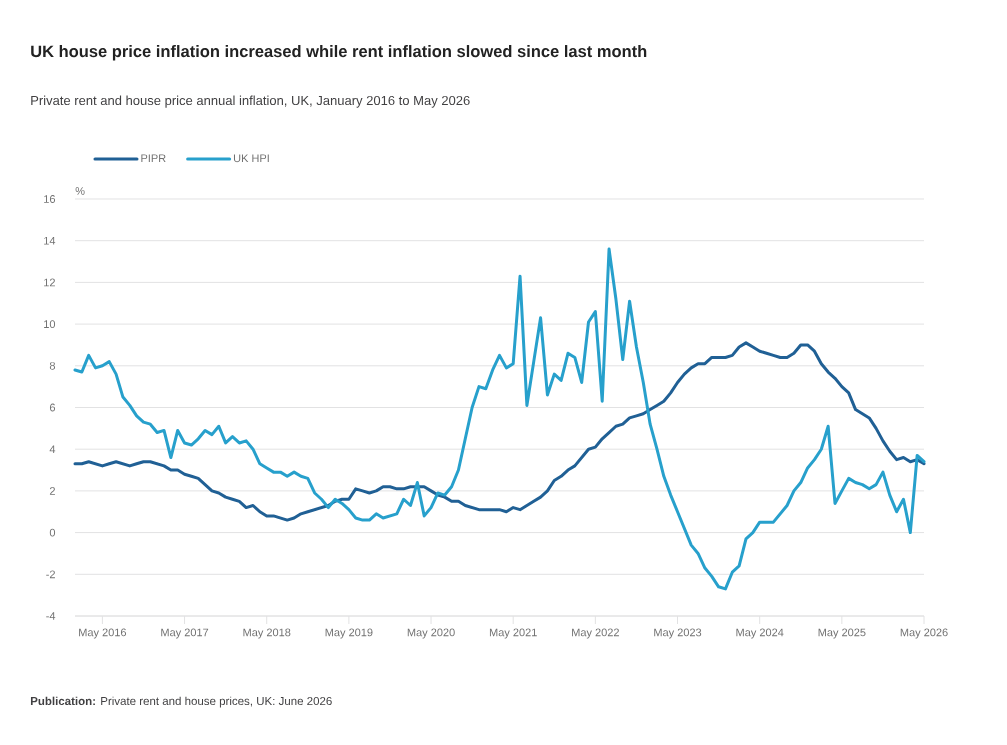 Image resolution: width=1007 pixels, height=745 pixels. I want to click on y-tick-label: 8, so click(52, 365).